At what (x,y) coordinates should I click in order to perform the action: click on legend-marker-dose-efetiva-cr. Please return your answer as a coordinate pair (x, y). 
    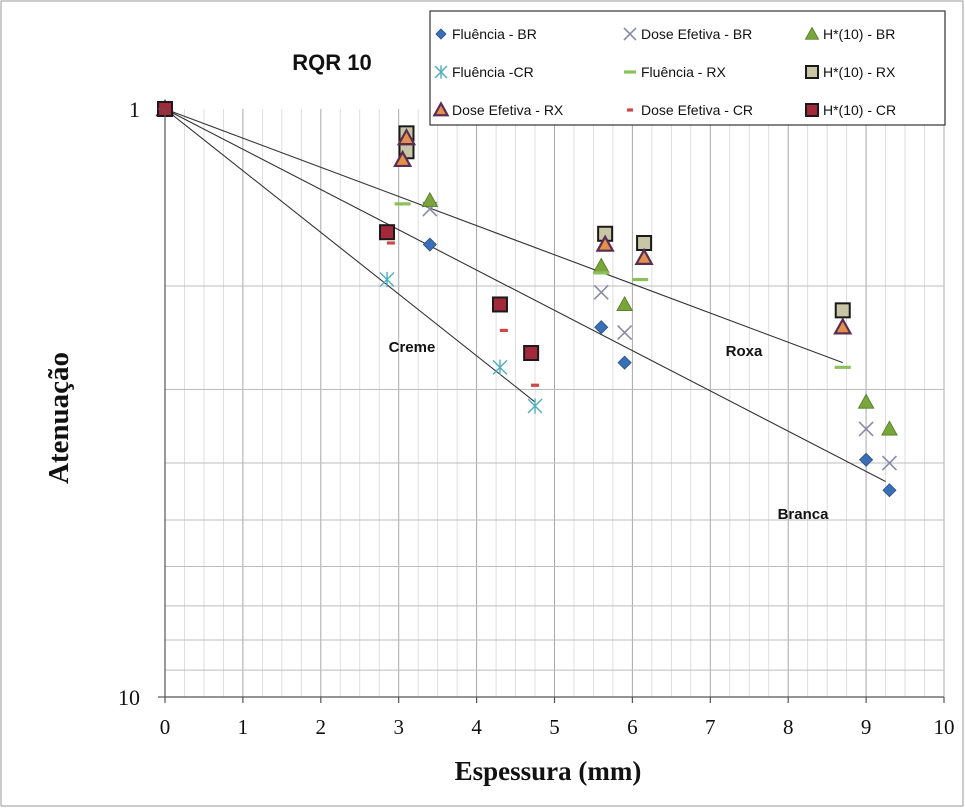
    Looking at the image, I should click on (630, 110).